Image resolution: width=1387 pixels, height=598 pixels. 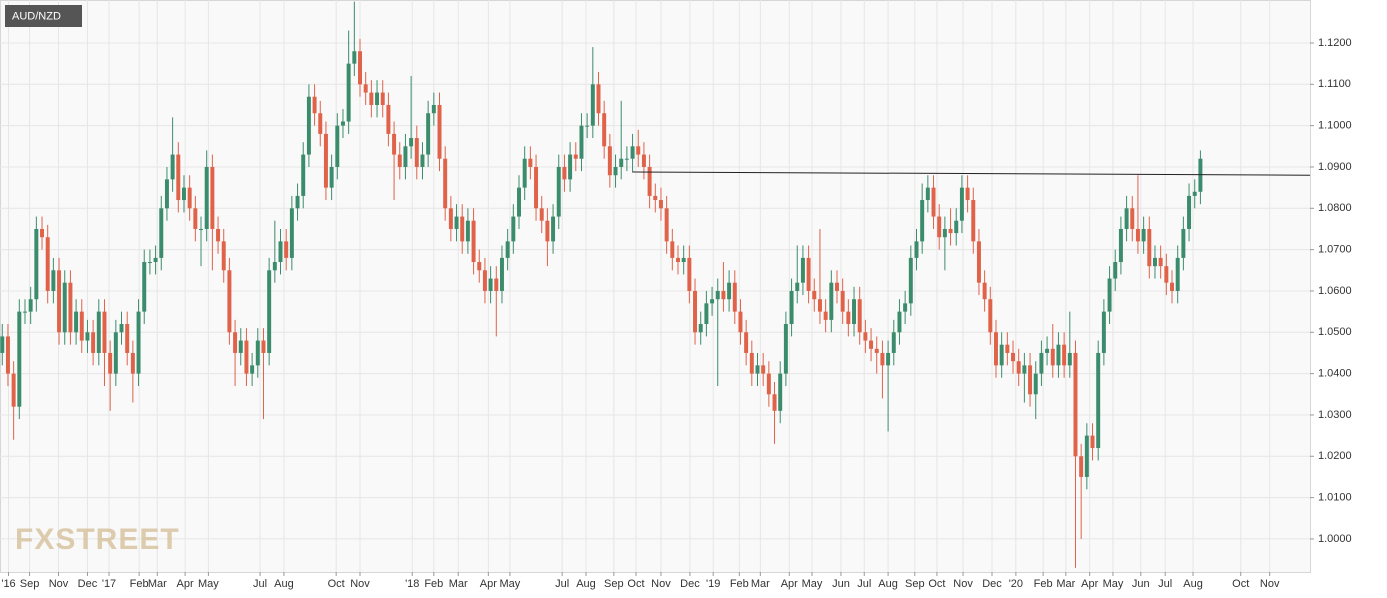 I want to click on y-tick-label: 1.0000, so click(x=1335, y=539).